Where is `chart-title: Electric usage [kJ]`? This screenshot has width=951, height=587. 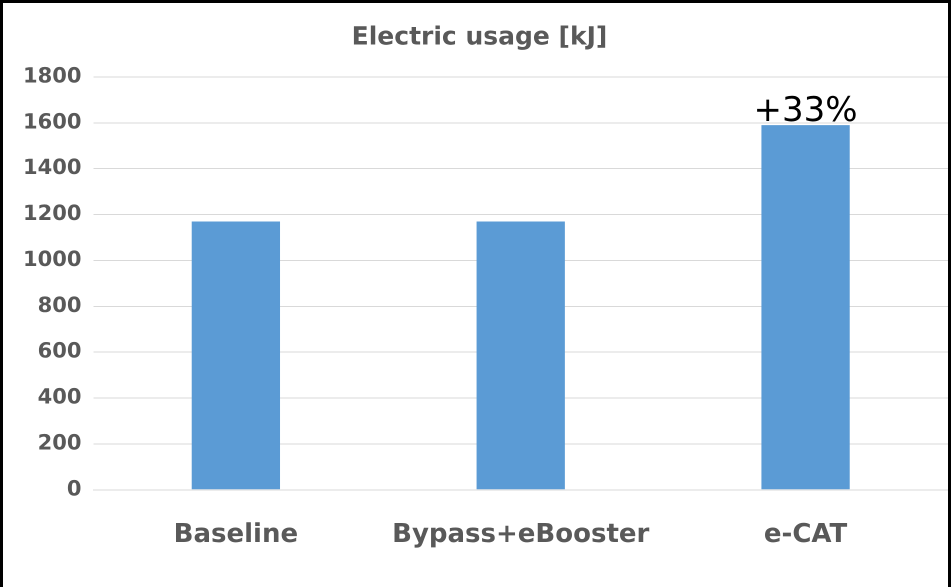 chart-title: Electric usage [kJ] is located at coordinates (480, 36).